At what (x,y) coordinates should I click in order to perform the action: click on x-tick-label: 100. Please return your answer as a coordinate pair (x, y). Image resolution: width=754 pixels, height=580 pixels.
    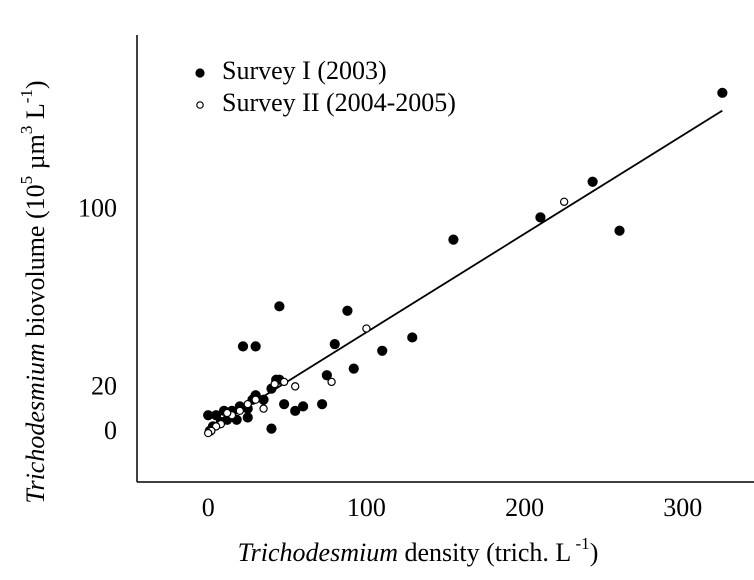
    Looking at the image, I should click on (366, 507).